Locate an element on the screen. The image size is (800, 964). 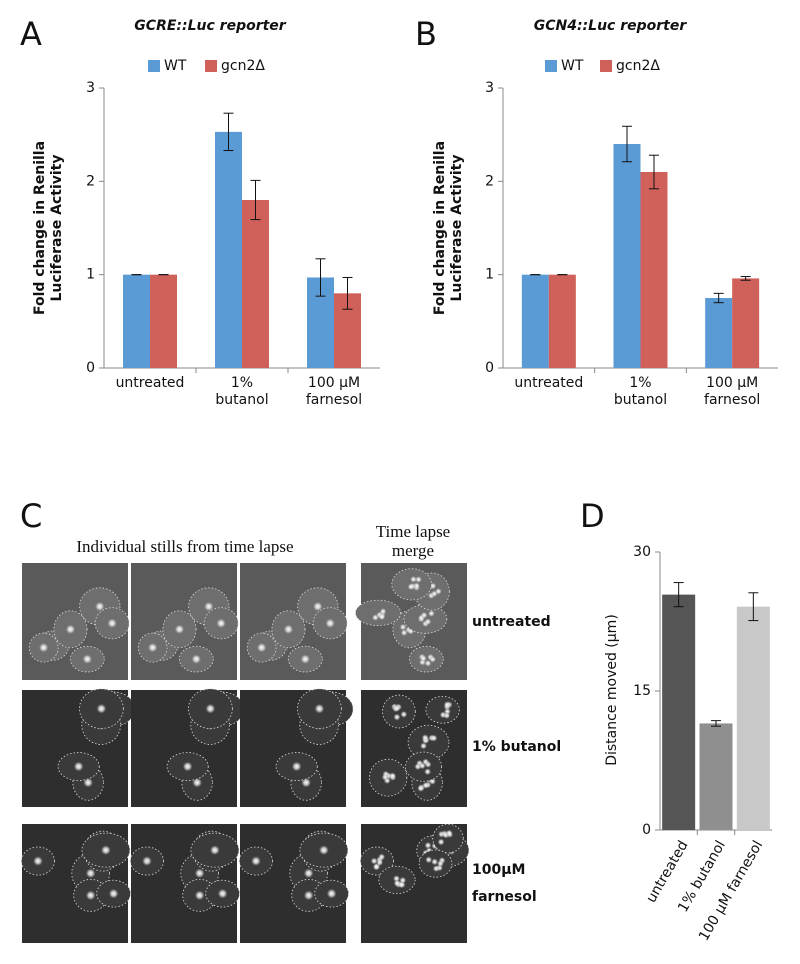
y-tick-label: 3 is located at coordinates (489, 88).